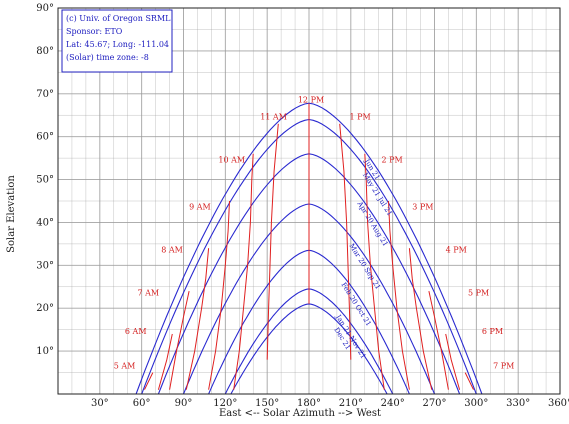  I want to click on x-tick-label: 360°, so click(558, 403).